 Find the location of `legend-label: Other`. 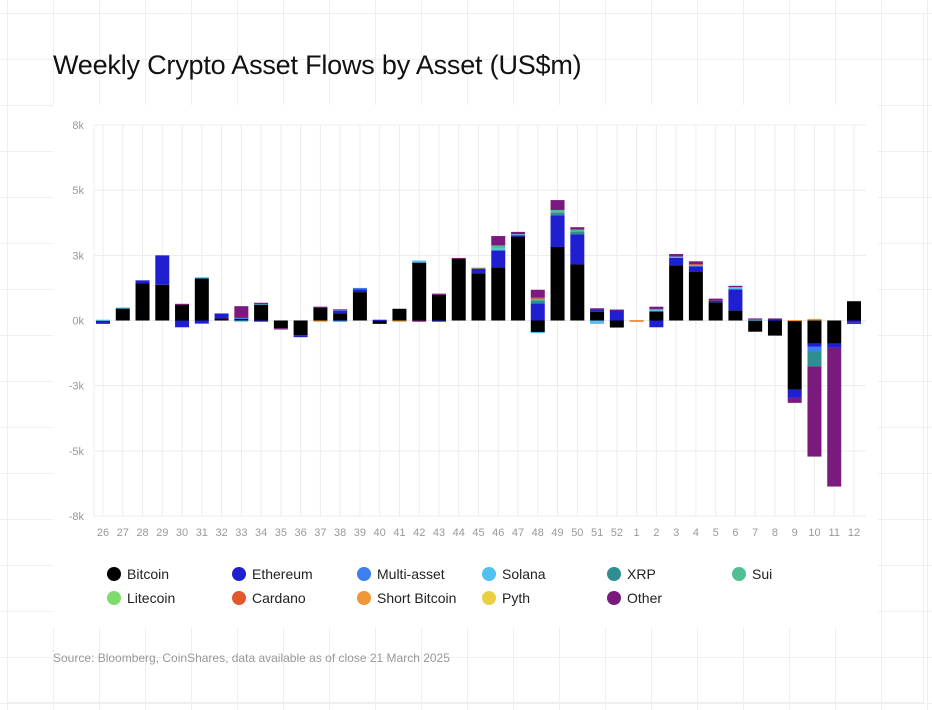

legend-label: Other is located at coordinates (645, 598).